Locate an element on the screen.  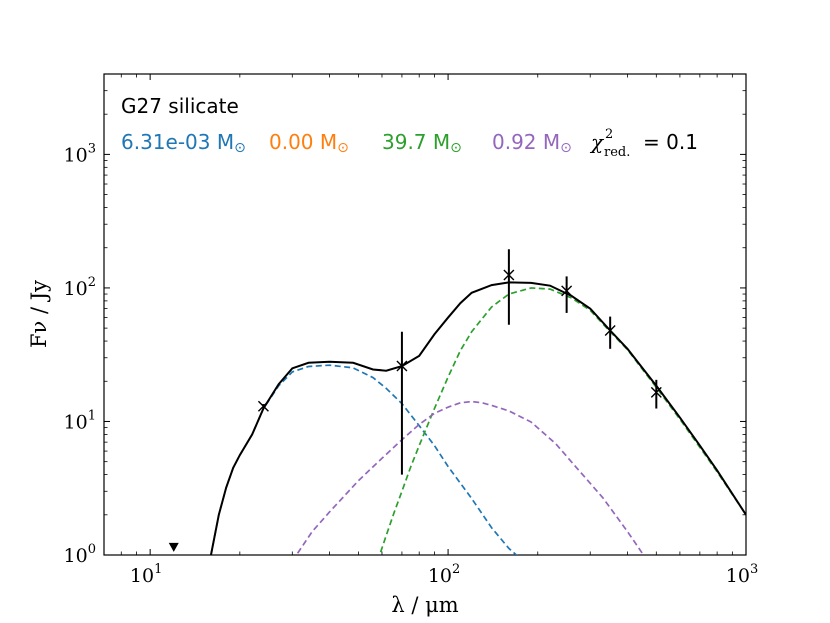
upper-limit-marker is located at coordinates (173, 547).